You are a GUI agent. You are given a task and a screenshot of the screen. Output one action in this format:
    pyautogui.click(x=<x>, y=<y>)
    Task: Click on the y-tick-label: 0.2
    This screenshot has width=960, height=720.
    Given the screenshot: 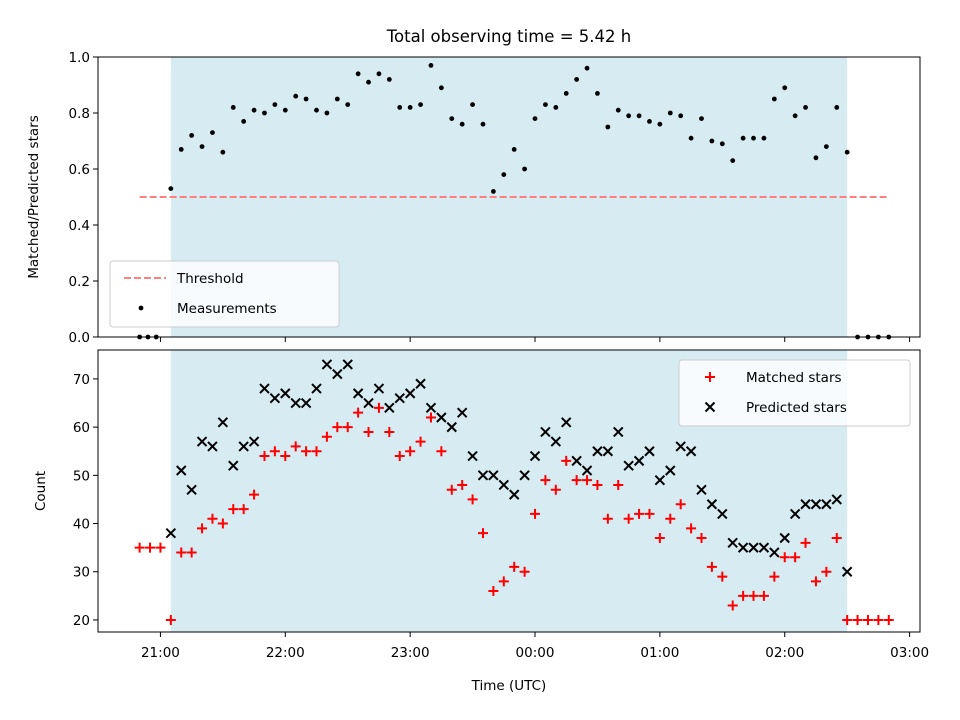 What is the action you would take?
    pyautogui.click(x=79, y=282)
    